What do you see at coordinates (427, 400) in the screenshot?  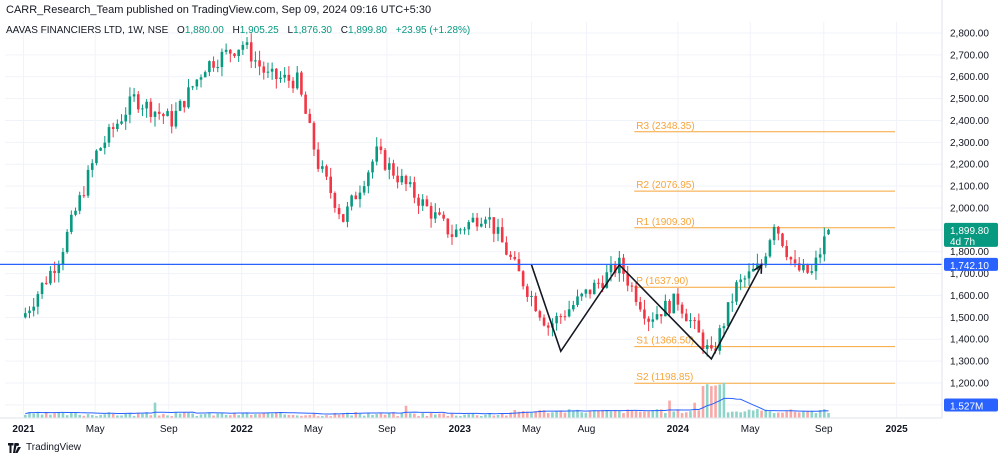 I see `volume-bars` at bounding box center [427, 400].